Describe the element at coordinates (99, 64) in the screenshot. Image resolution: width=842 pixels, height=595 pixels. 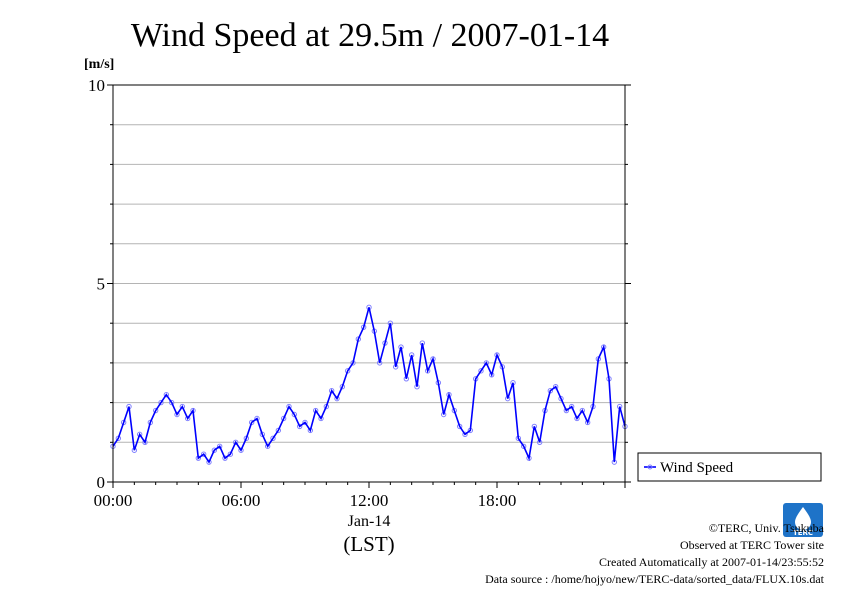
I see `y-axis-unit-label: [m/s]` at that location.